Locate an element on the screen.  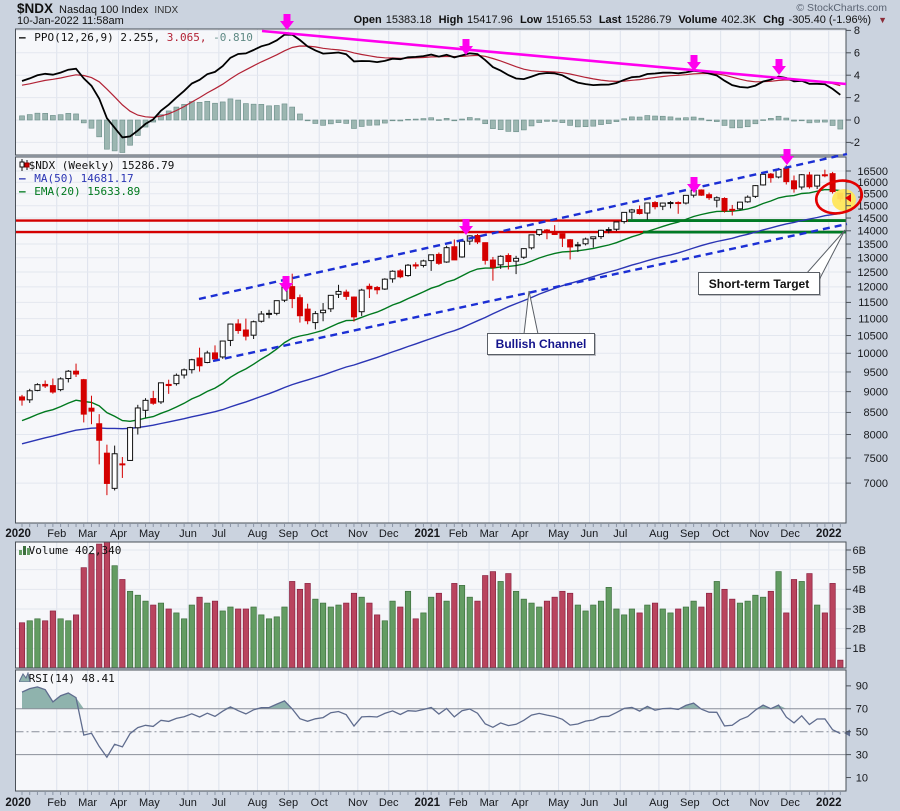
ppo-panel is located at coordinates (430, 92).